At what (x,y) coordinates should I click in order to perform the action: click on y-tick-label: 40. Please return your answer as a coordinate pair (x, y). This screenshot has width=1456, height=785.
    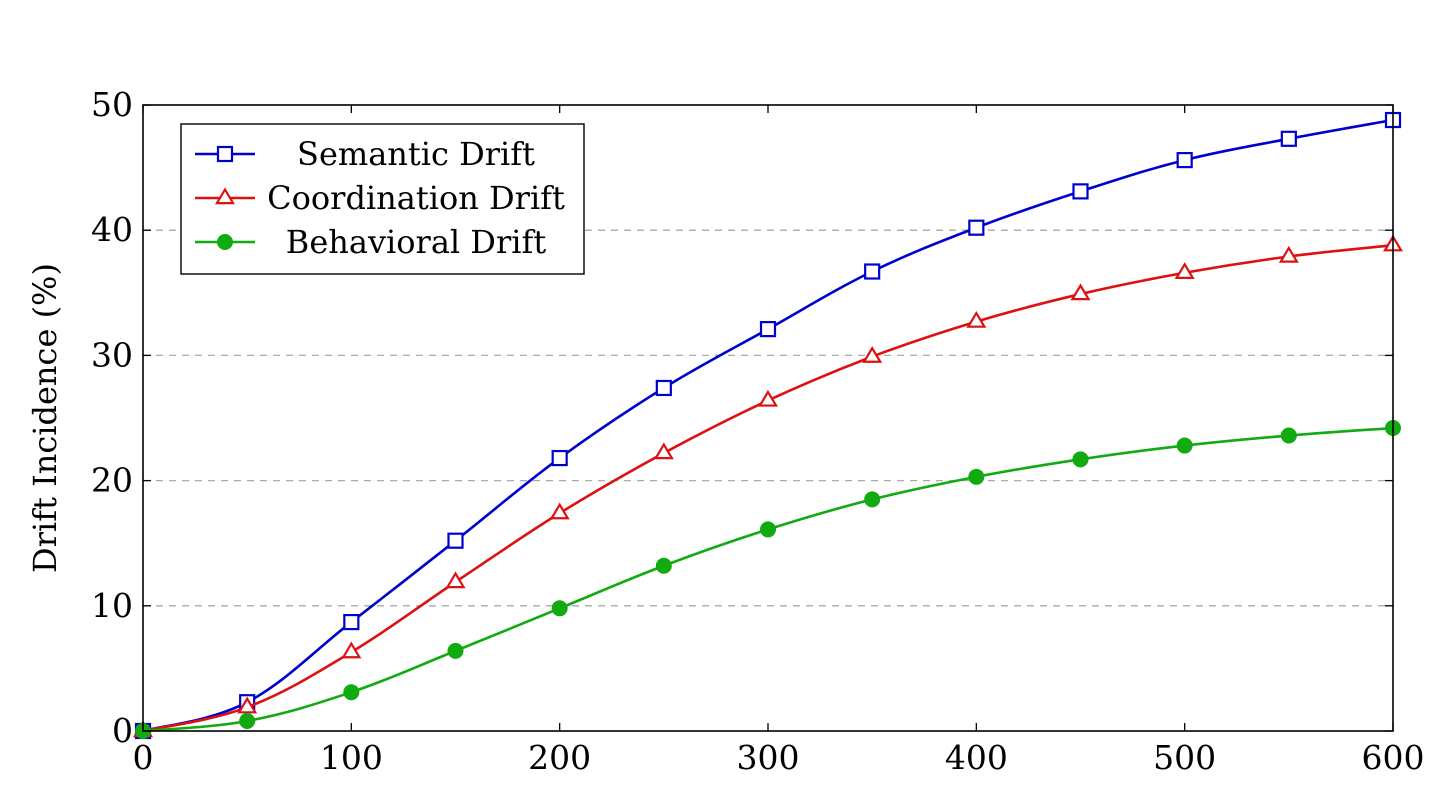
    Looking at the image, I should click on (112, 229).